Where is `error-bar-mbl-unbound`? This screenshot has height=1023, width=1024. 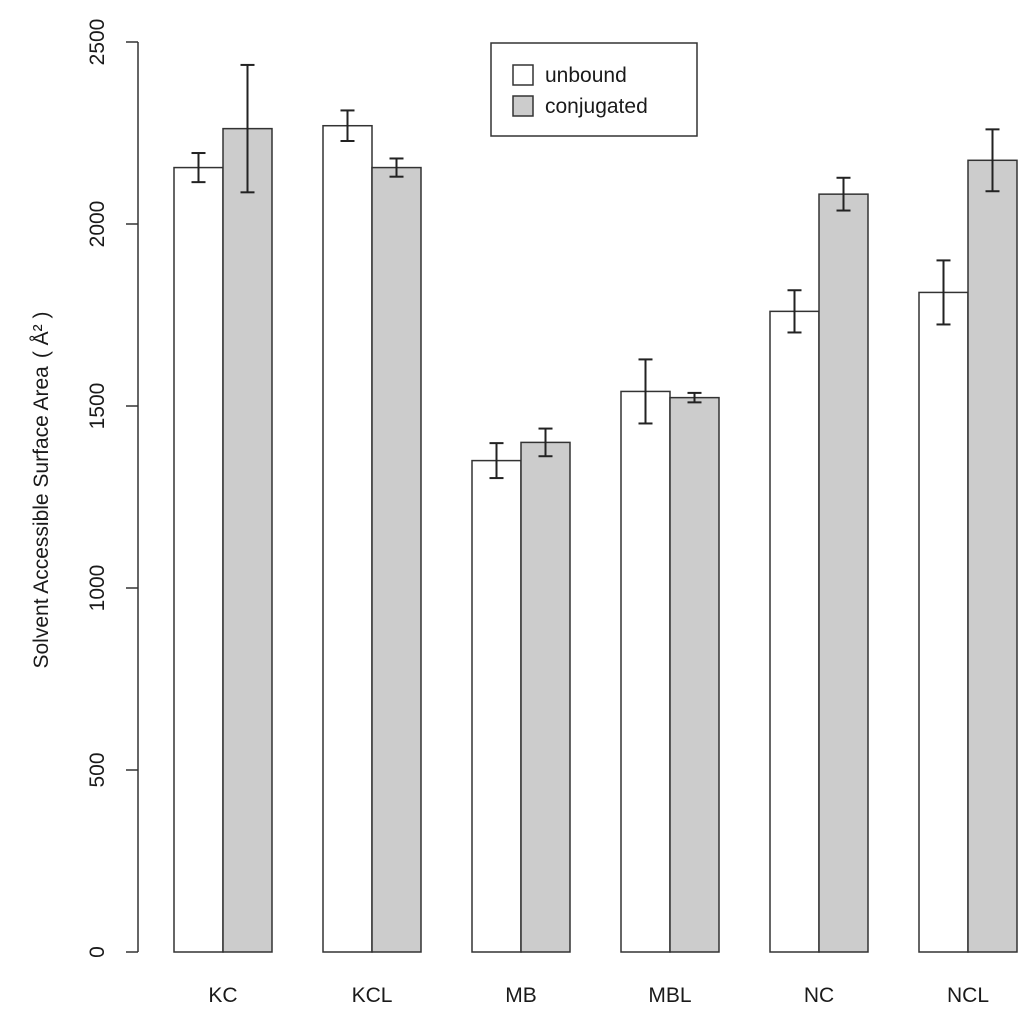 error-bar-mbl-unbound is located at coordinates (645, 391).